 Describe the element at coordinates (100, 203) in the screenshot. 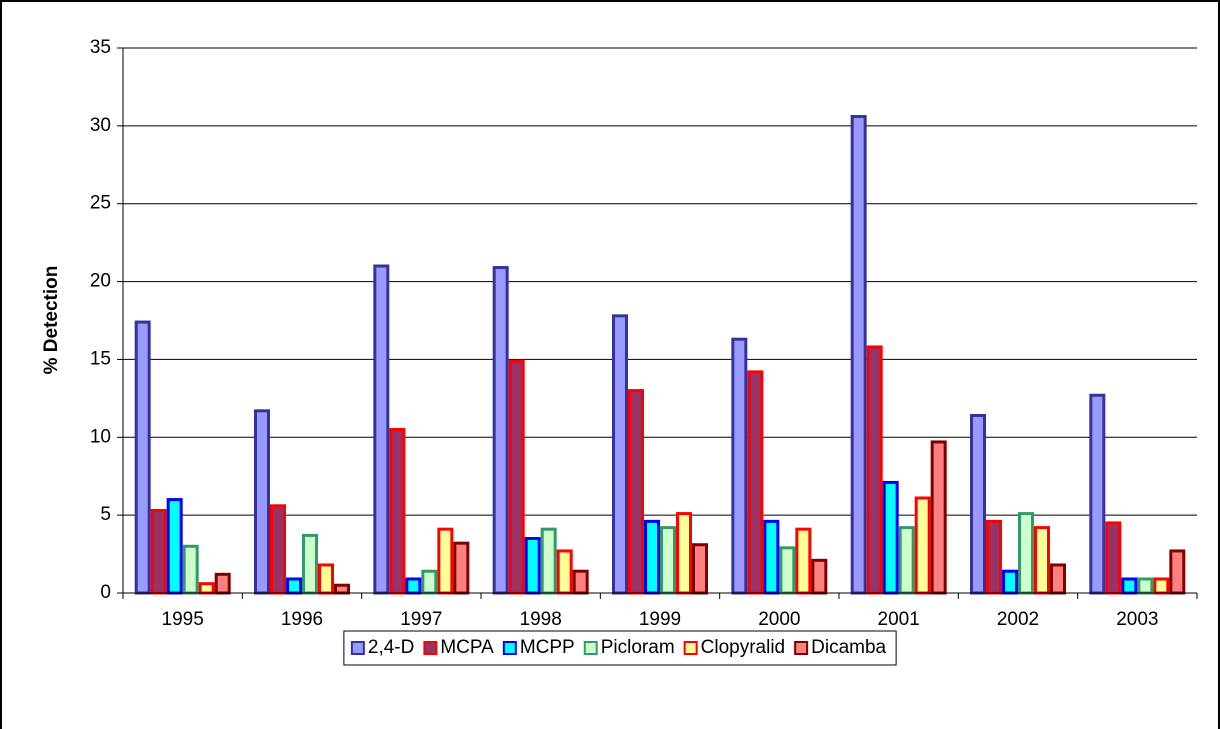

I see `y-tick-label: 25` at that location.